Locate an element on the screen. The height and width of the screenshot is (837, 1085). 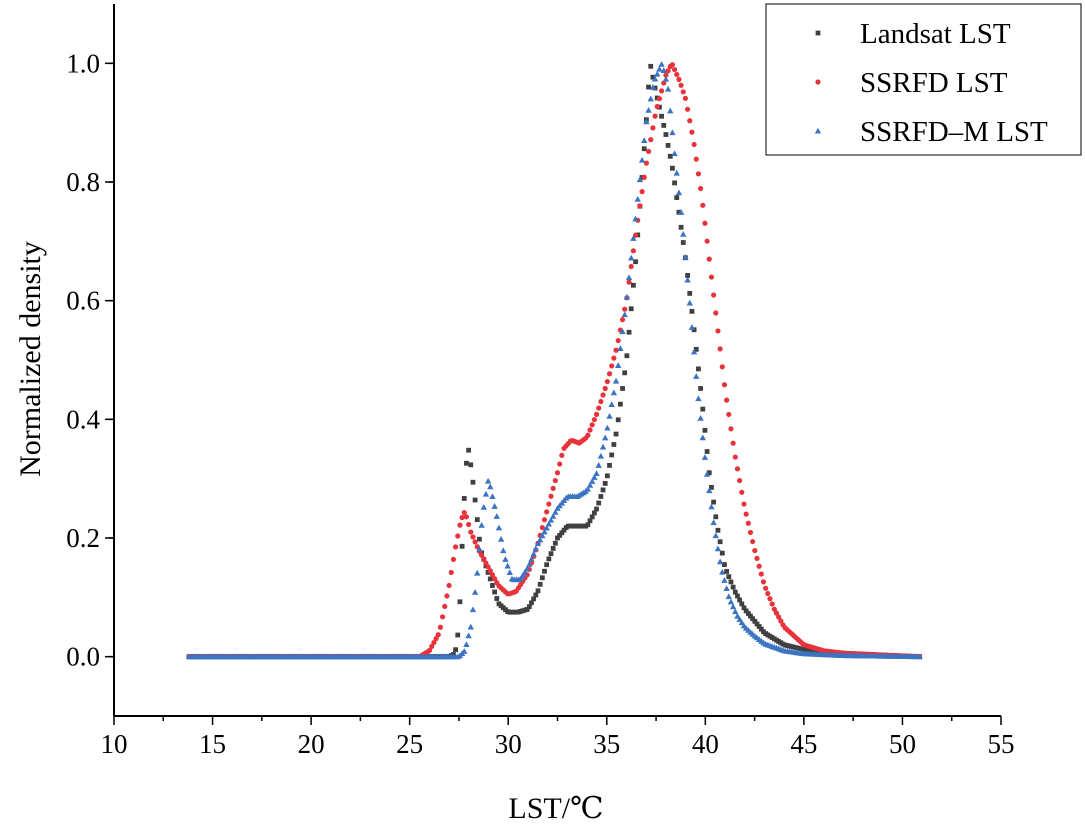
x-axis-title: LST/℃ is located at coordinates (555, 808).